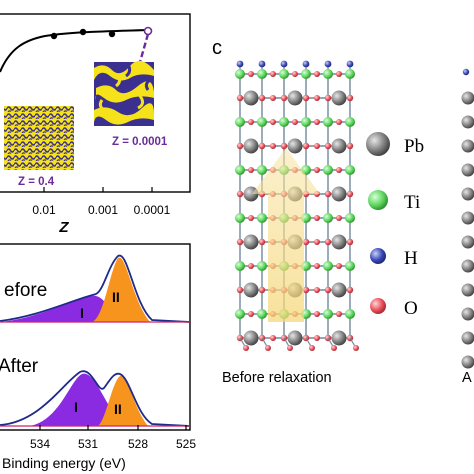 Image resolution: width=474 pixels, height=474 pixels. I want to click on peak-II, so click(123, 400).